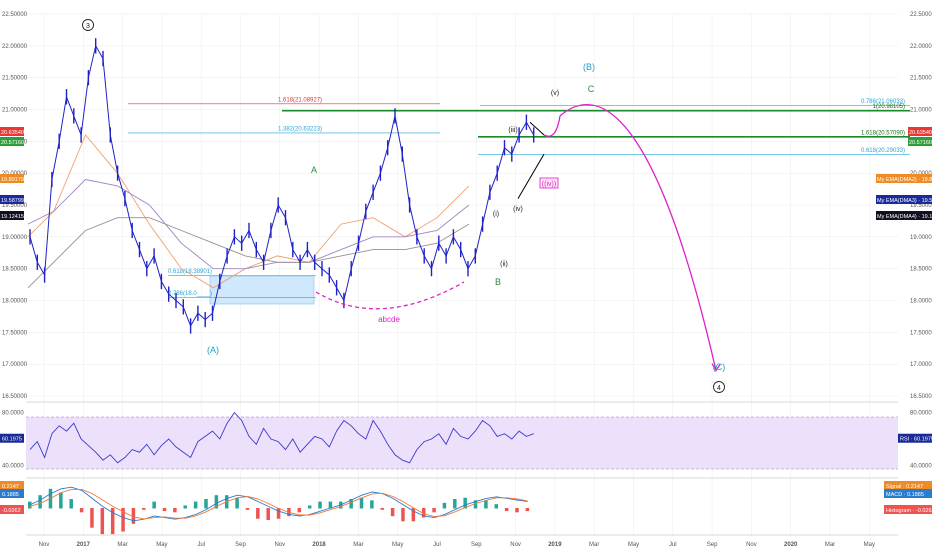 This screenshot has width=932, height=550. What do you see at coordinates (15, 206) in the screenshot?
I see `price-tick-label: 19.50000` at bounding box center [15, 206].